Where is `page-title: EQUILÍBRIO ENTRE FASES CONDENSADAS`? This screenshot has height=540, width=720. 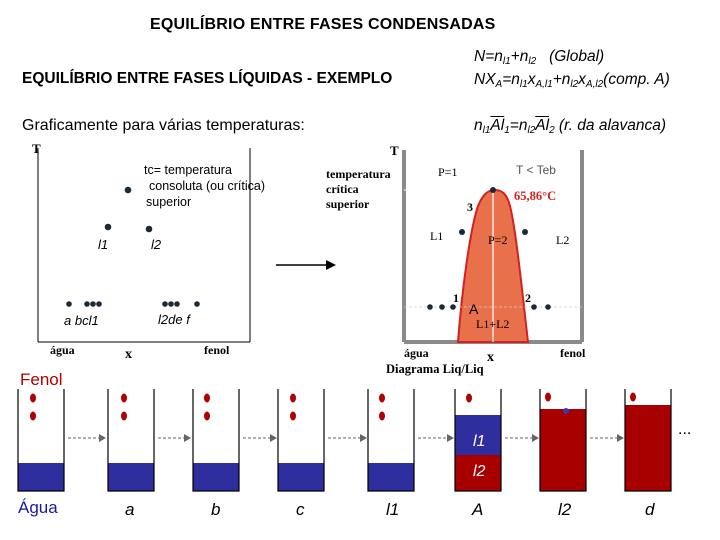
page-title: EQUILÍBRIO ENTRE FASES CONDENSADAS is located at coordinates (323, 24).